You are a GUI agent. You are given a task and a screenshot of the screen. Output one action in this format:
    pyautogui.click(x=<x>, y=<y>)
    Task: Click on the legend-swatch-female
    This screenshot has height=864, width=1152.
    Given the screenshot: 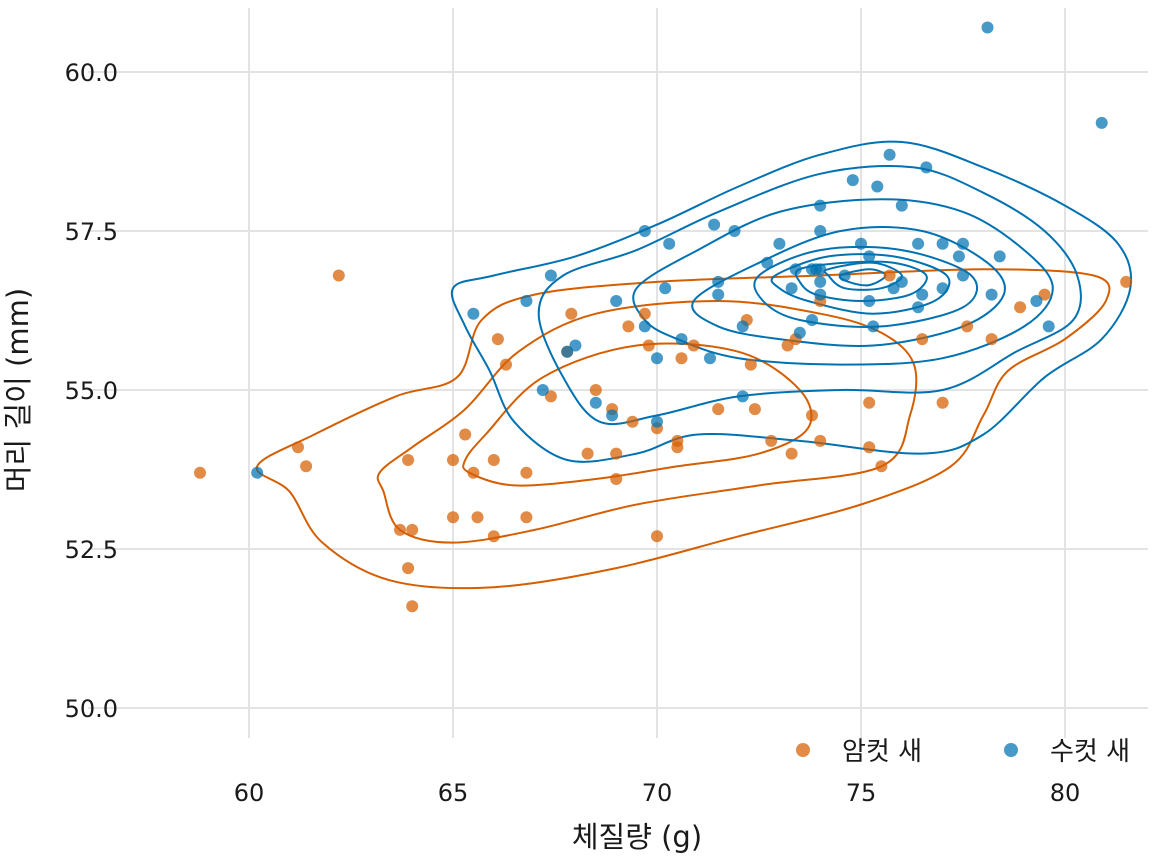 What is the action you would take?
    pyautogui.click(x=803, y=750)
    